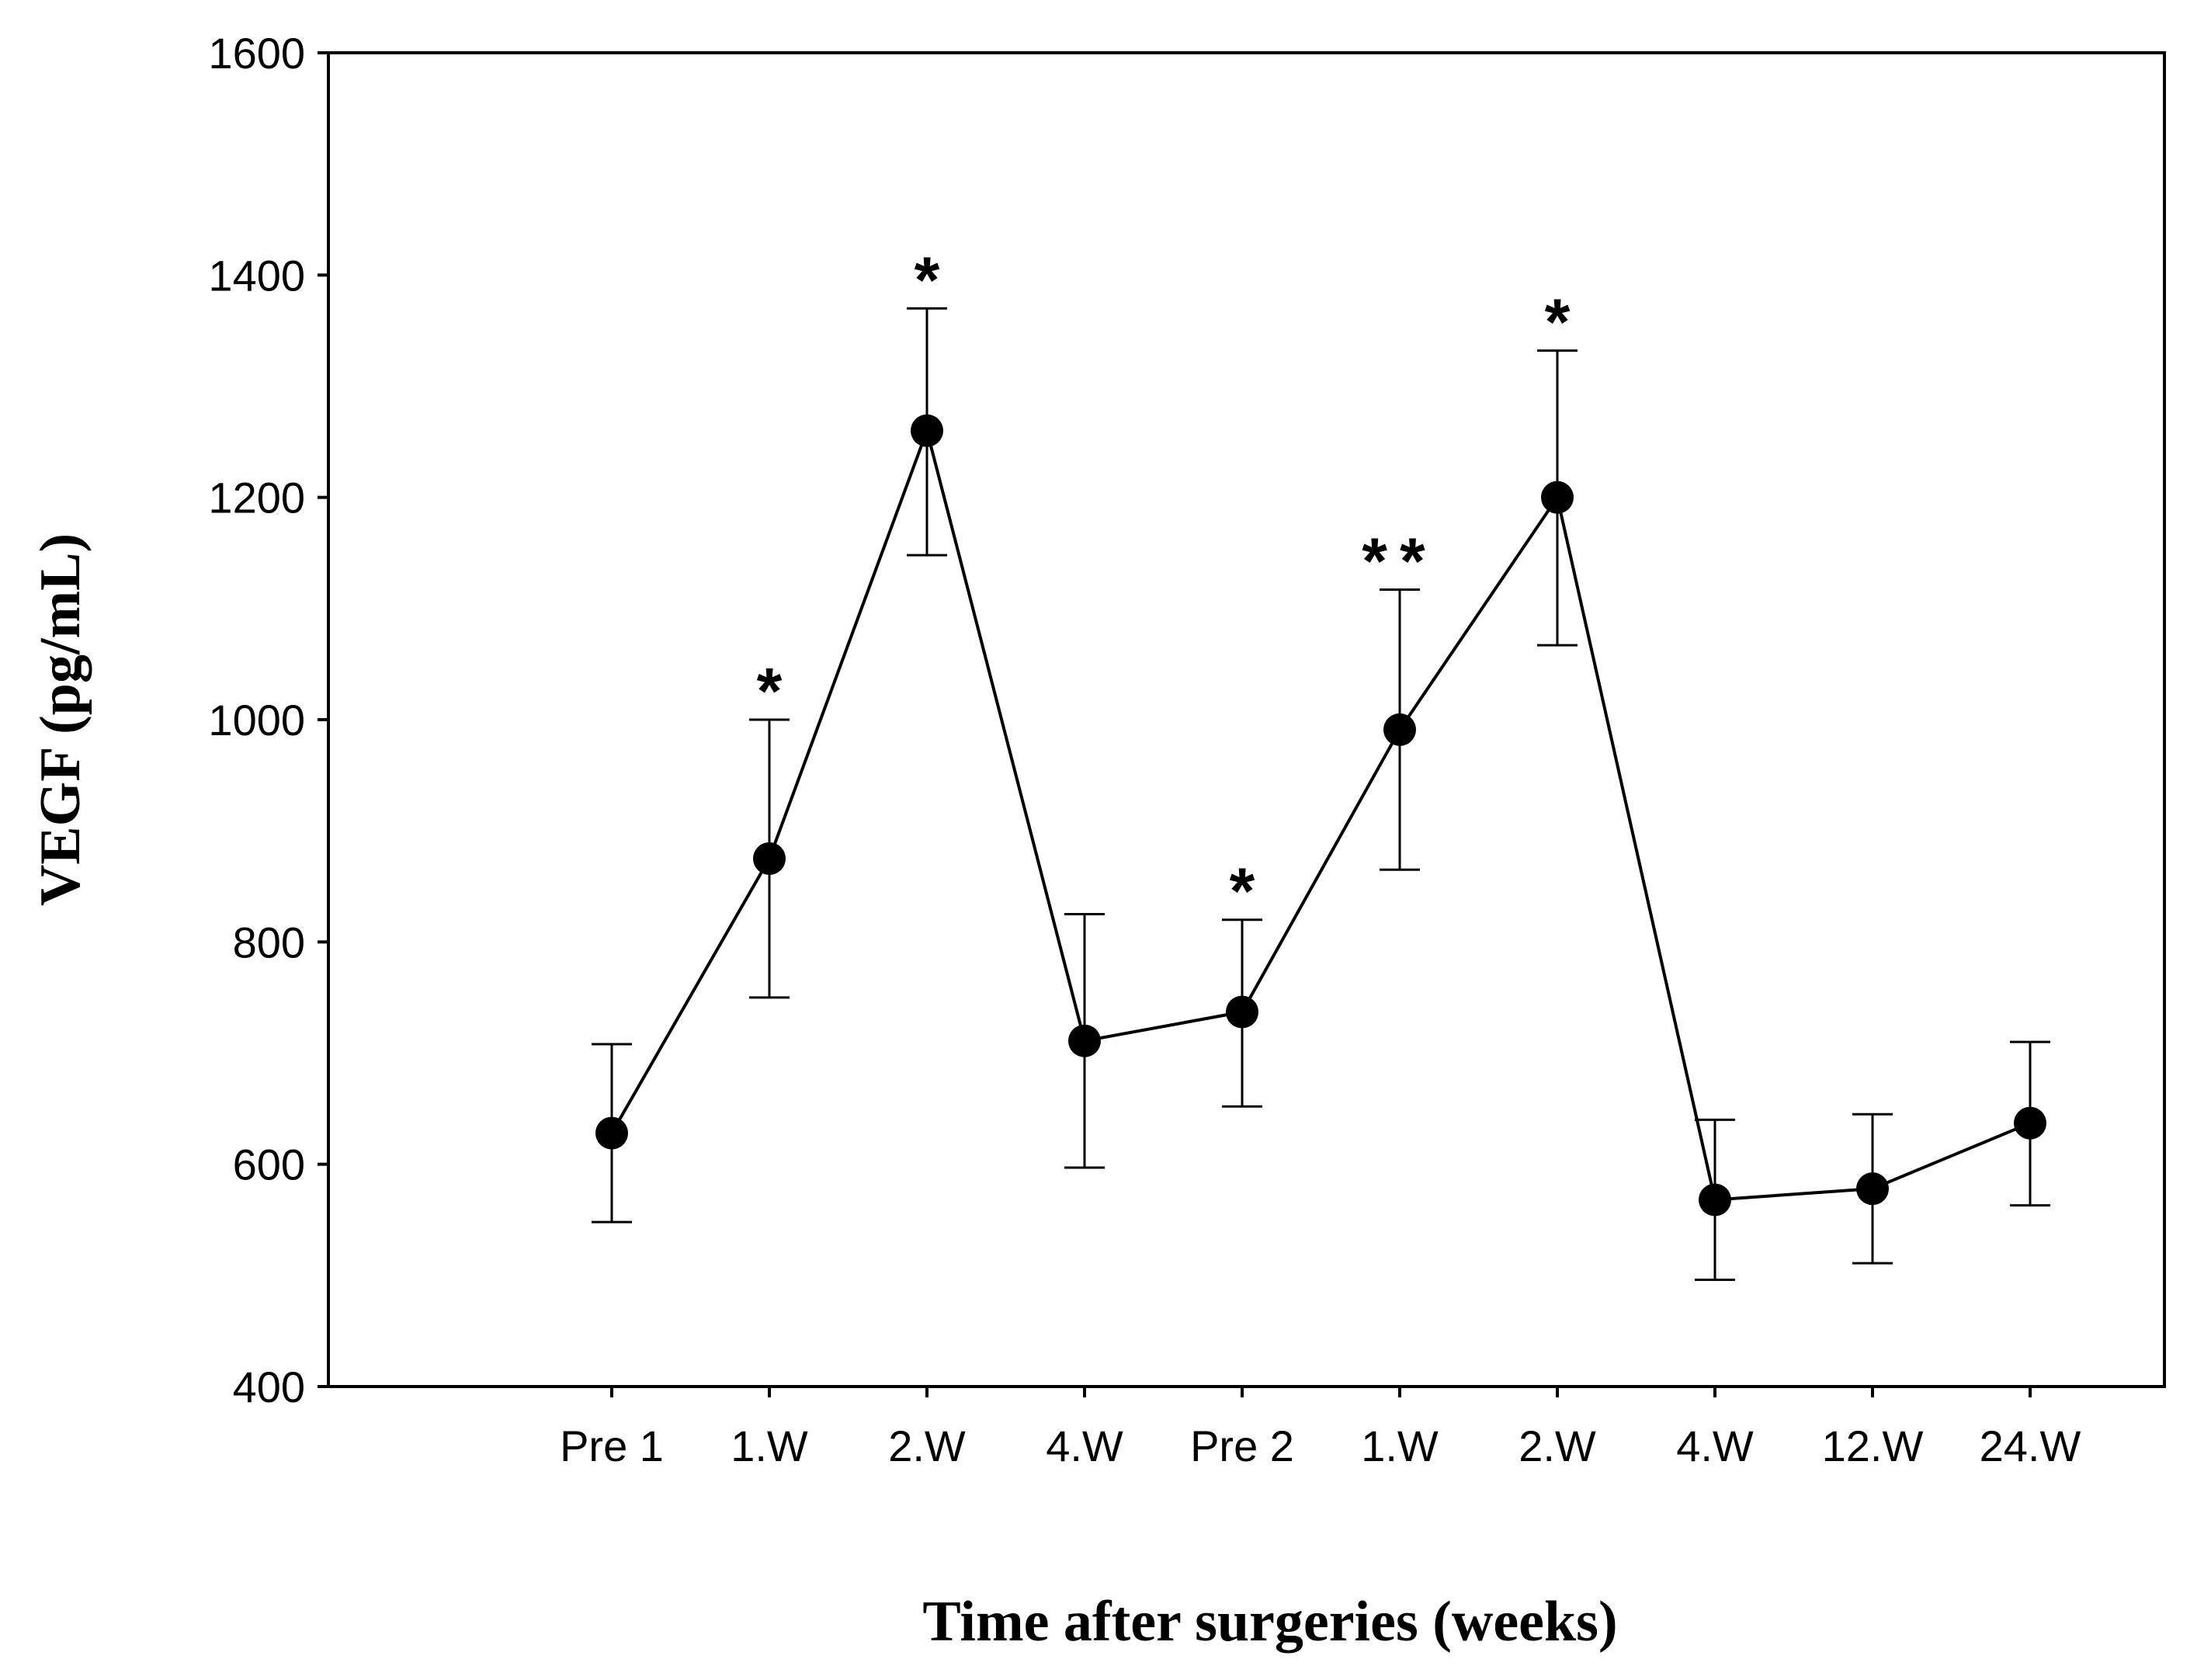 The height and width of the screenshot is (1680, 2211). Describe the element at coordinates (2030, 1445) in the screenshot. I see `x-tick-label: 24.W` at that location.